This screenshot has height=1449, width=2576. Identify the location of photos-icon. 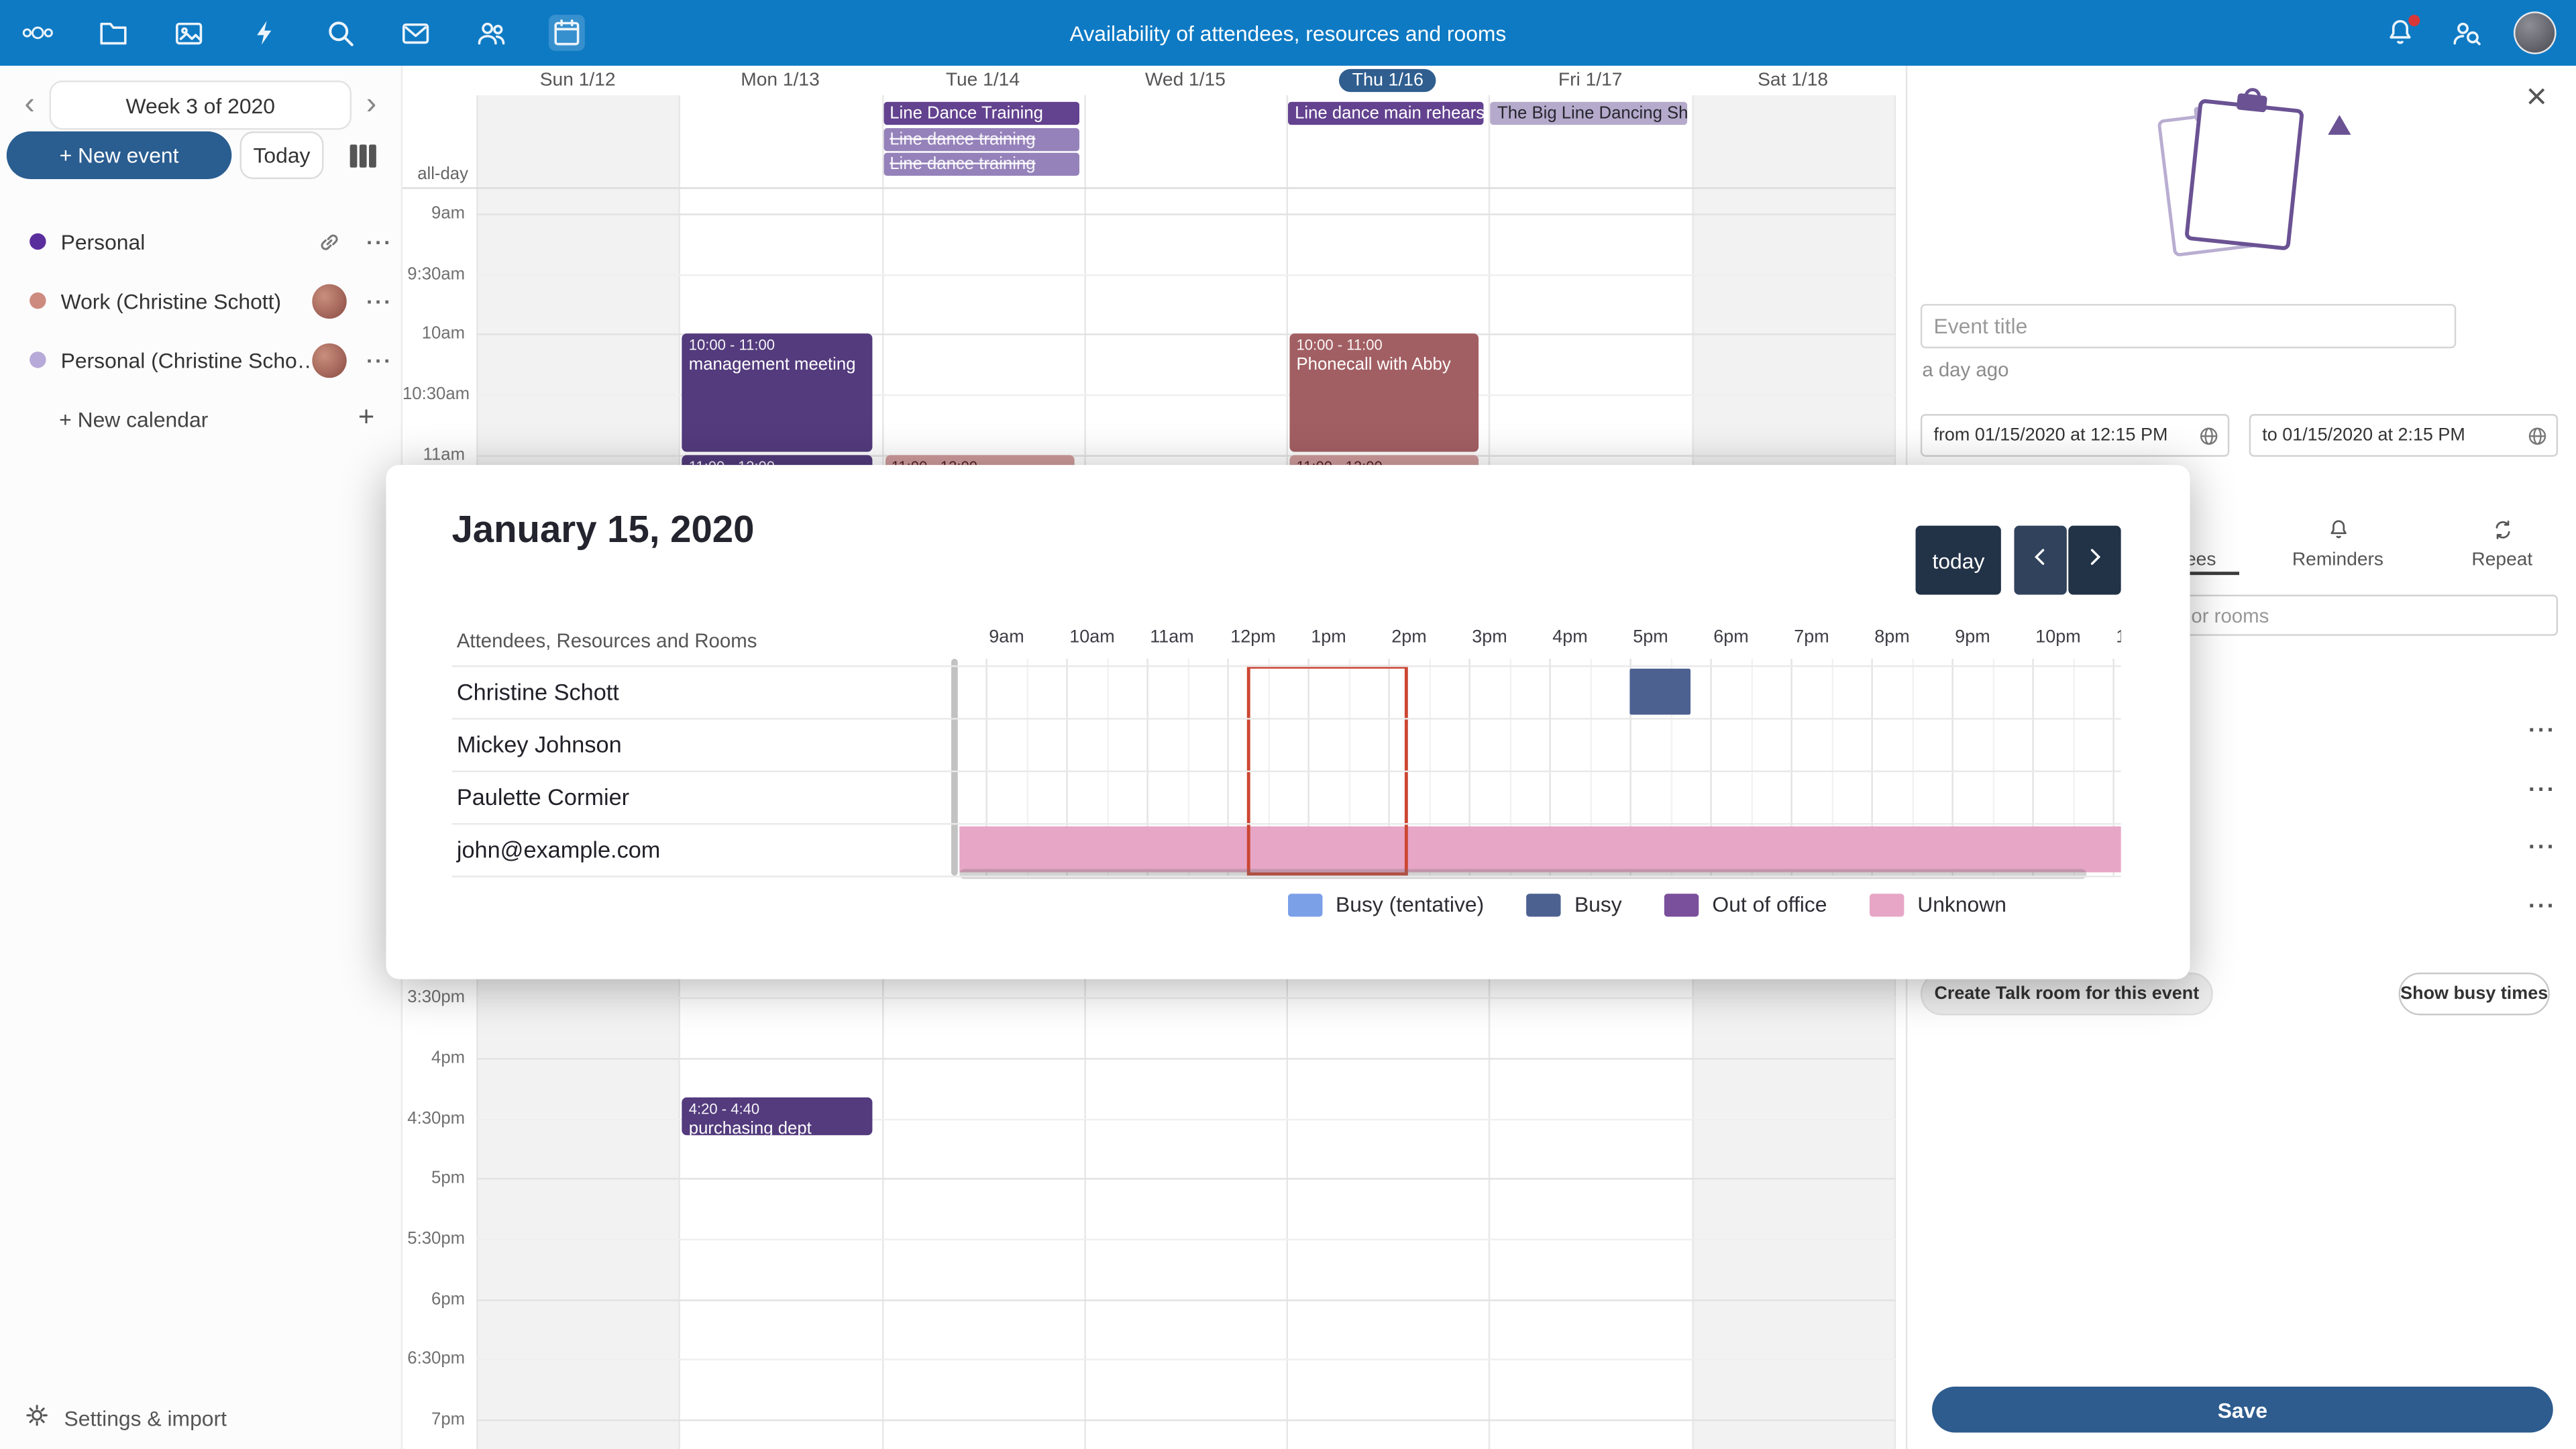
(189, 33).